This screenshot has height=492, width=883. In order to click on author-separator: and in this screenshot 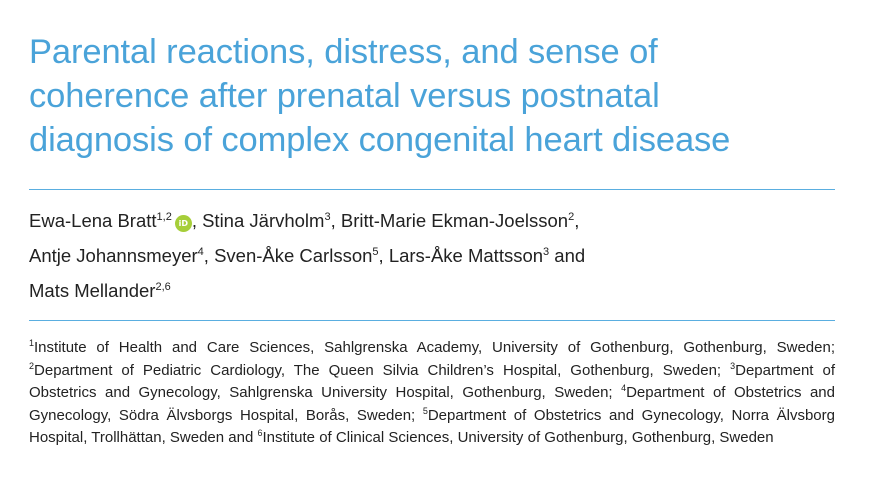, I will do `click(567, 255)`.